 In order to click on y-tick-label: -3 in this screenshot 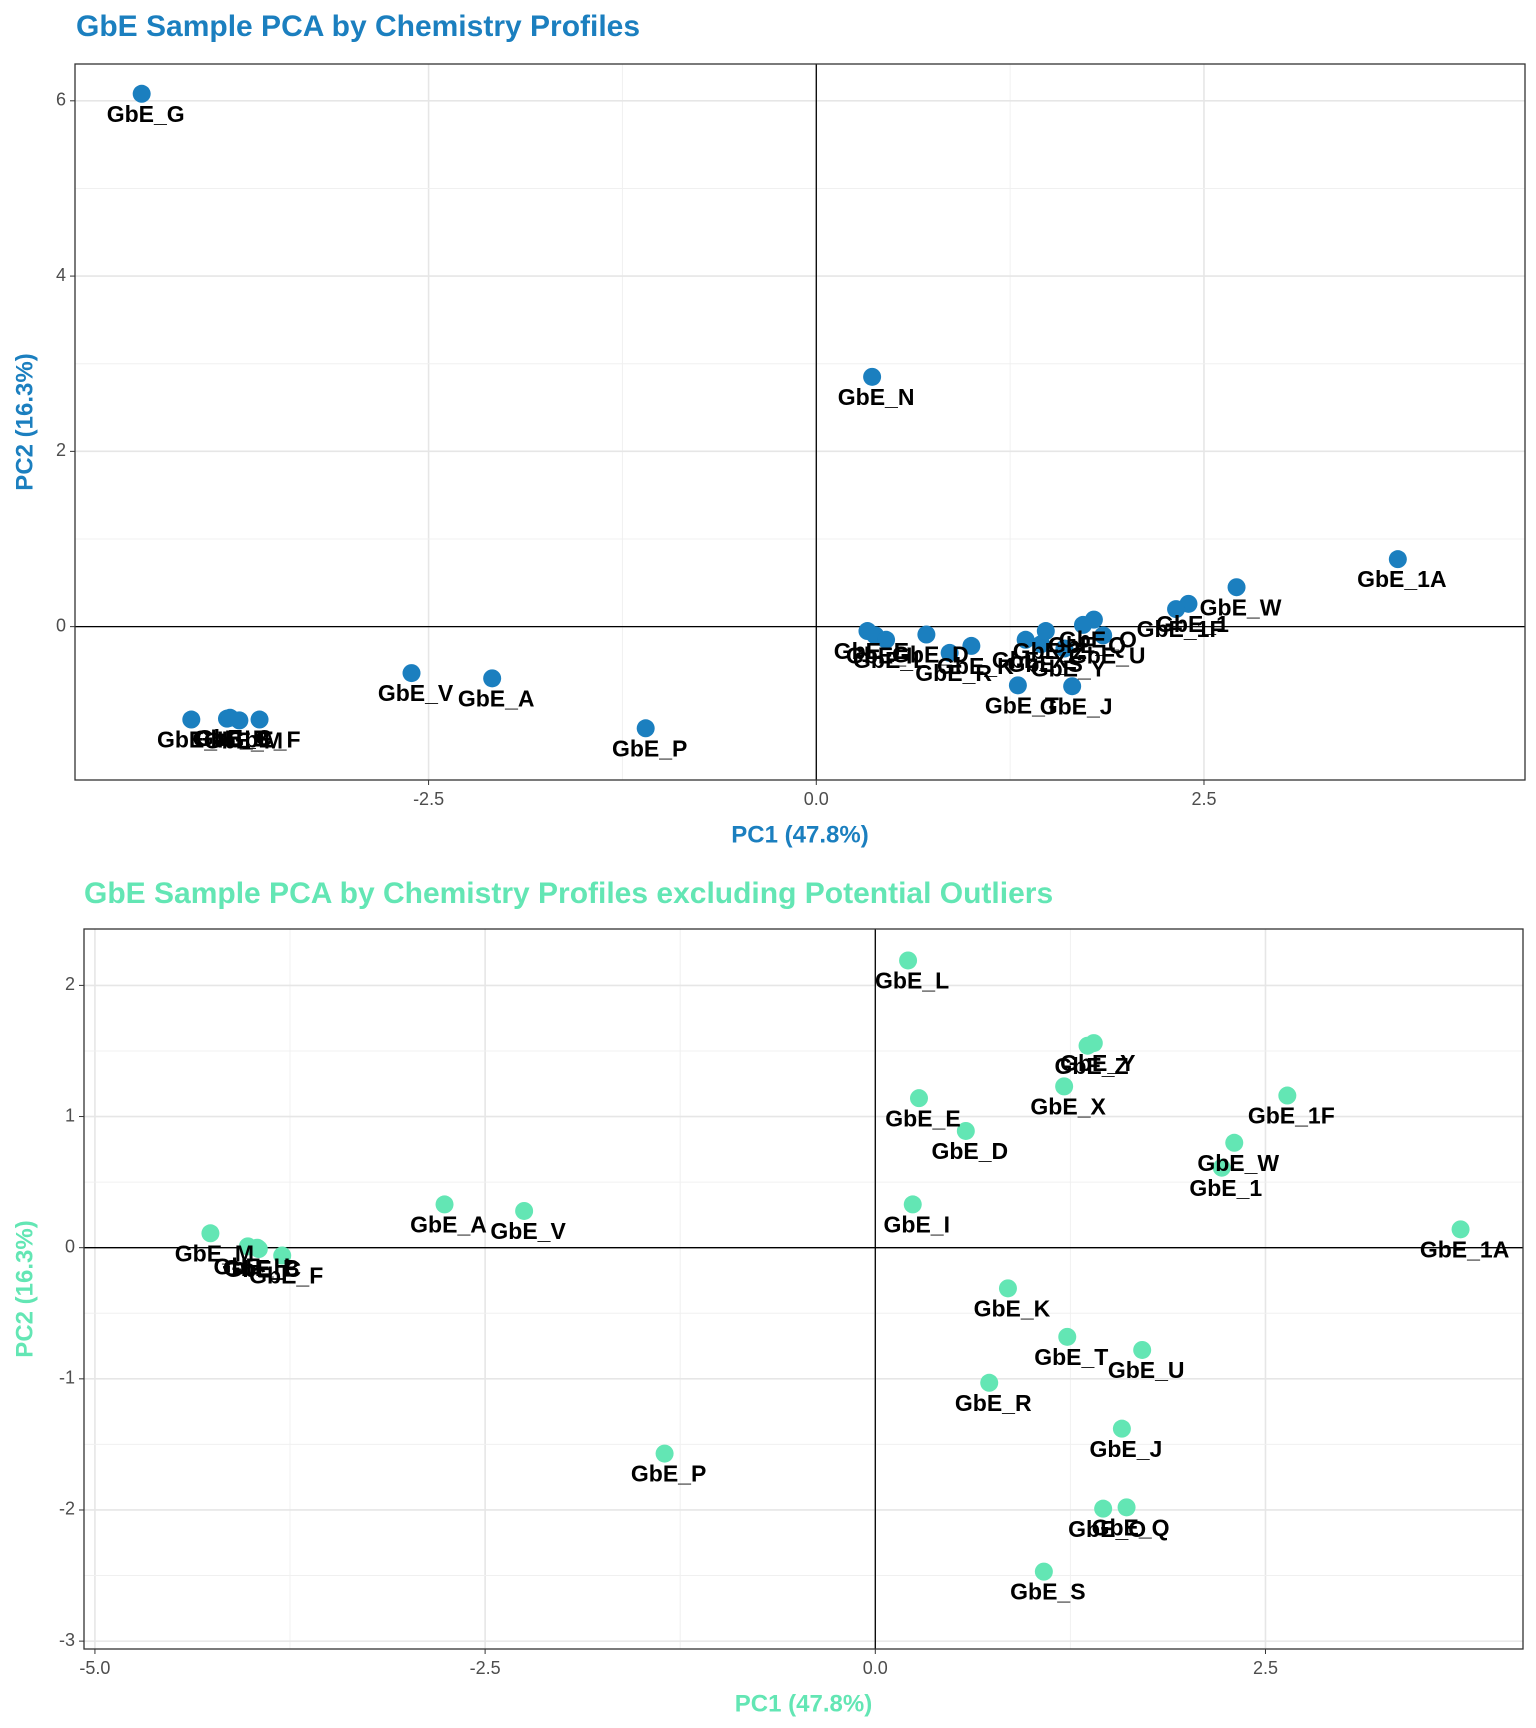, I will do `click(67, 1640)`.